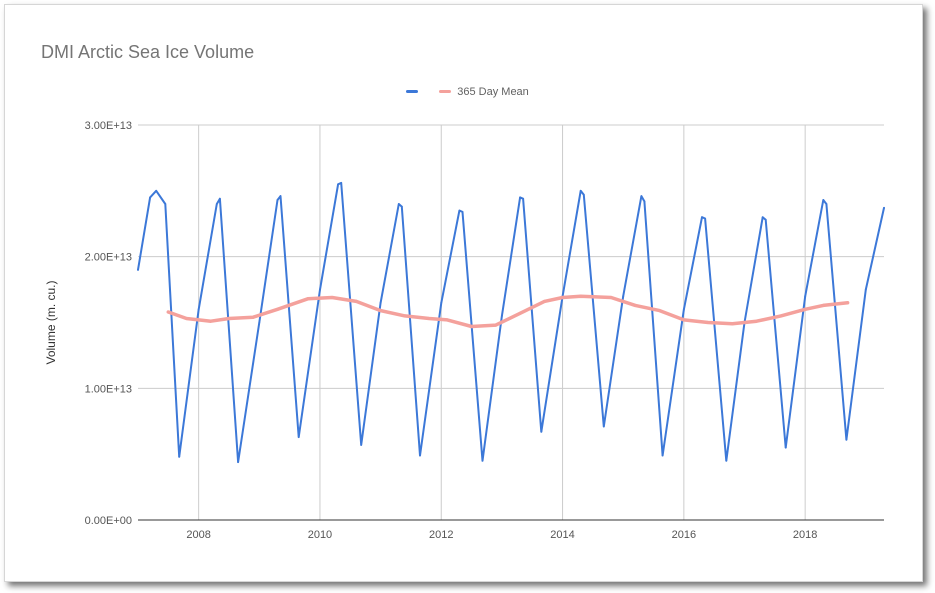  What do you see at coordinates (108, 521) in the screenshot?
I see `y-tick-label: 0.00E+00` at bounding box center [108, 521].